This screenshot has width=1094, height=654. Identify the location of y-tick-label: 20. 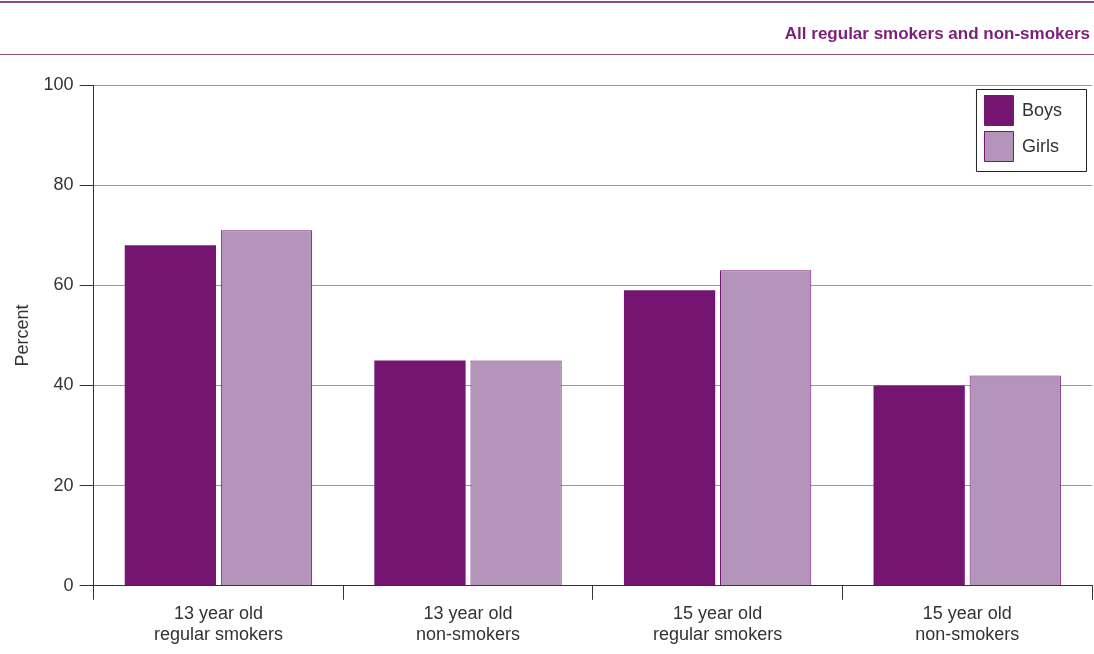
(63, 484).